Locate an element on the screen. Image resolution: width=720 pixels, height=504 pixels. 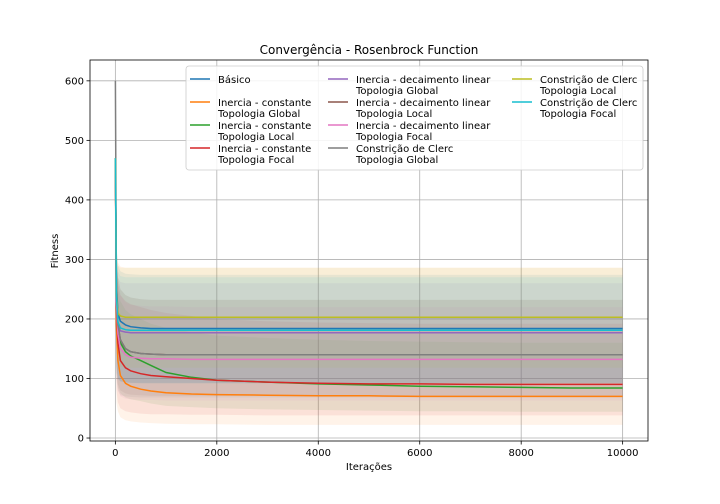
y-tick-label: 200 is located at coordinates (74, 319).